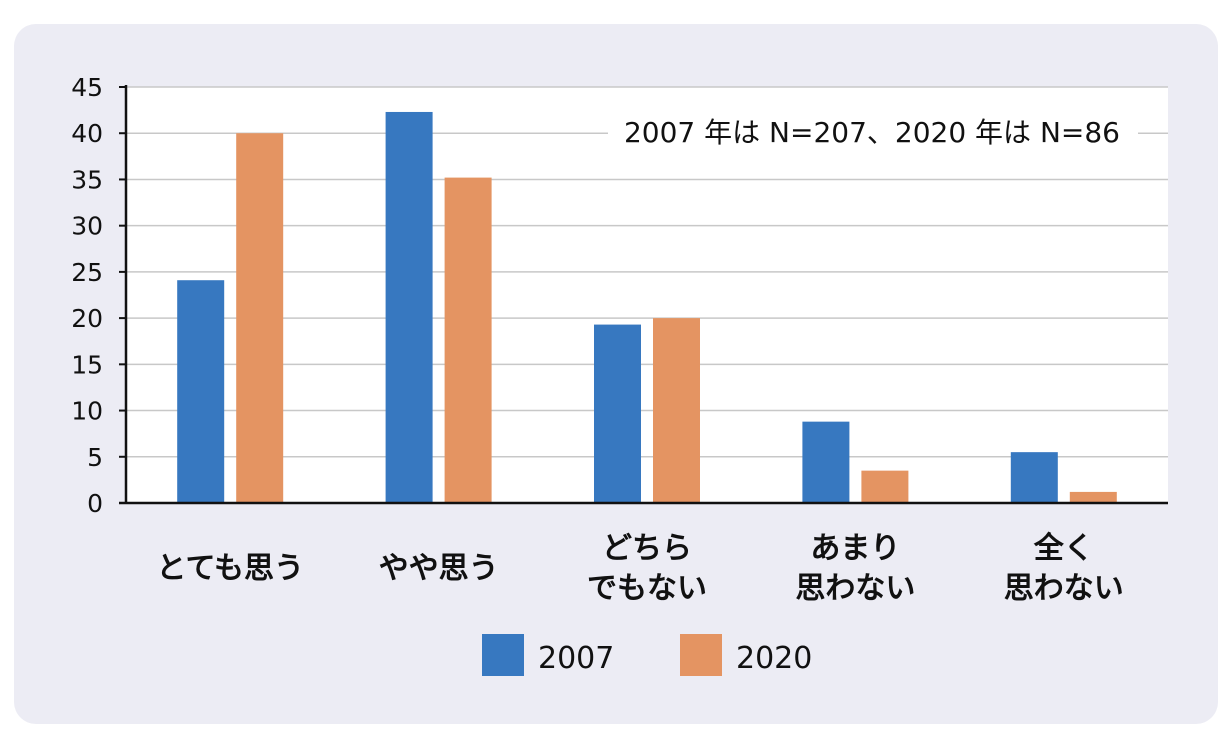 The width and height of the screenshot is (1232, 742). I want to click on legend-swatch-2007, so click(503, 655).